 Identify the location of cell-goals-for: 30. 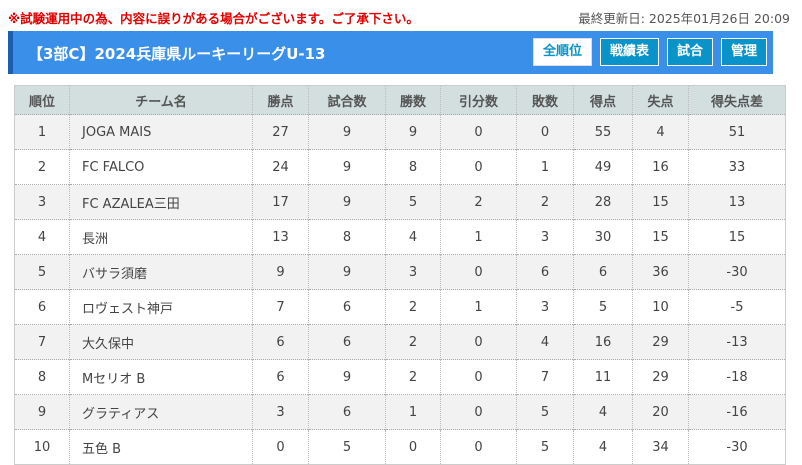
(603, 237).